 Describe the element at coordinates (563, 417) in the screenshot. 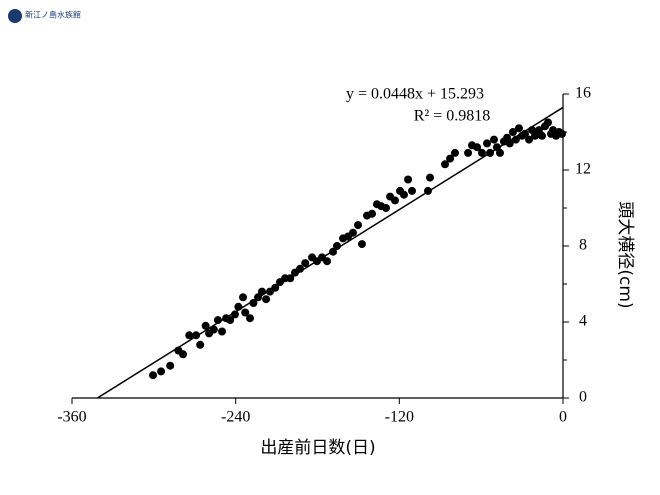

I see `x-tick-label: 0` at that location.